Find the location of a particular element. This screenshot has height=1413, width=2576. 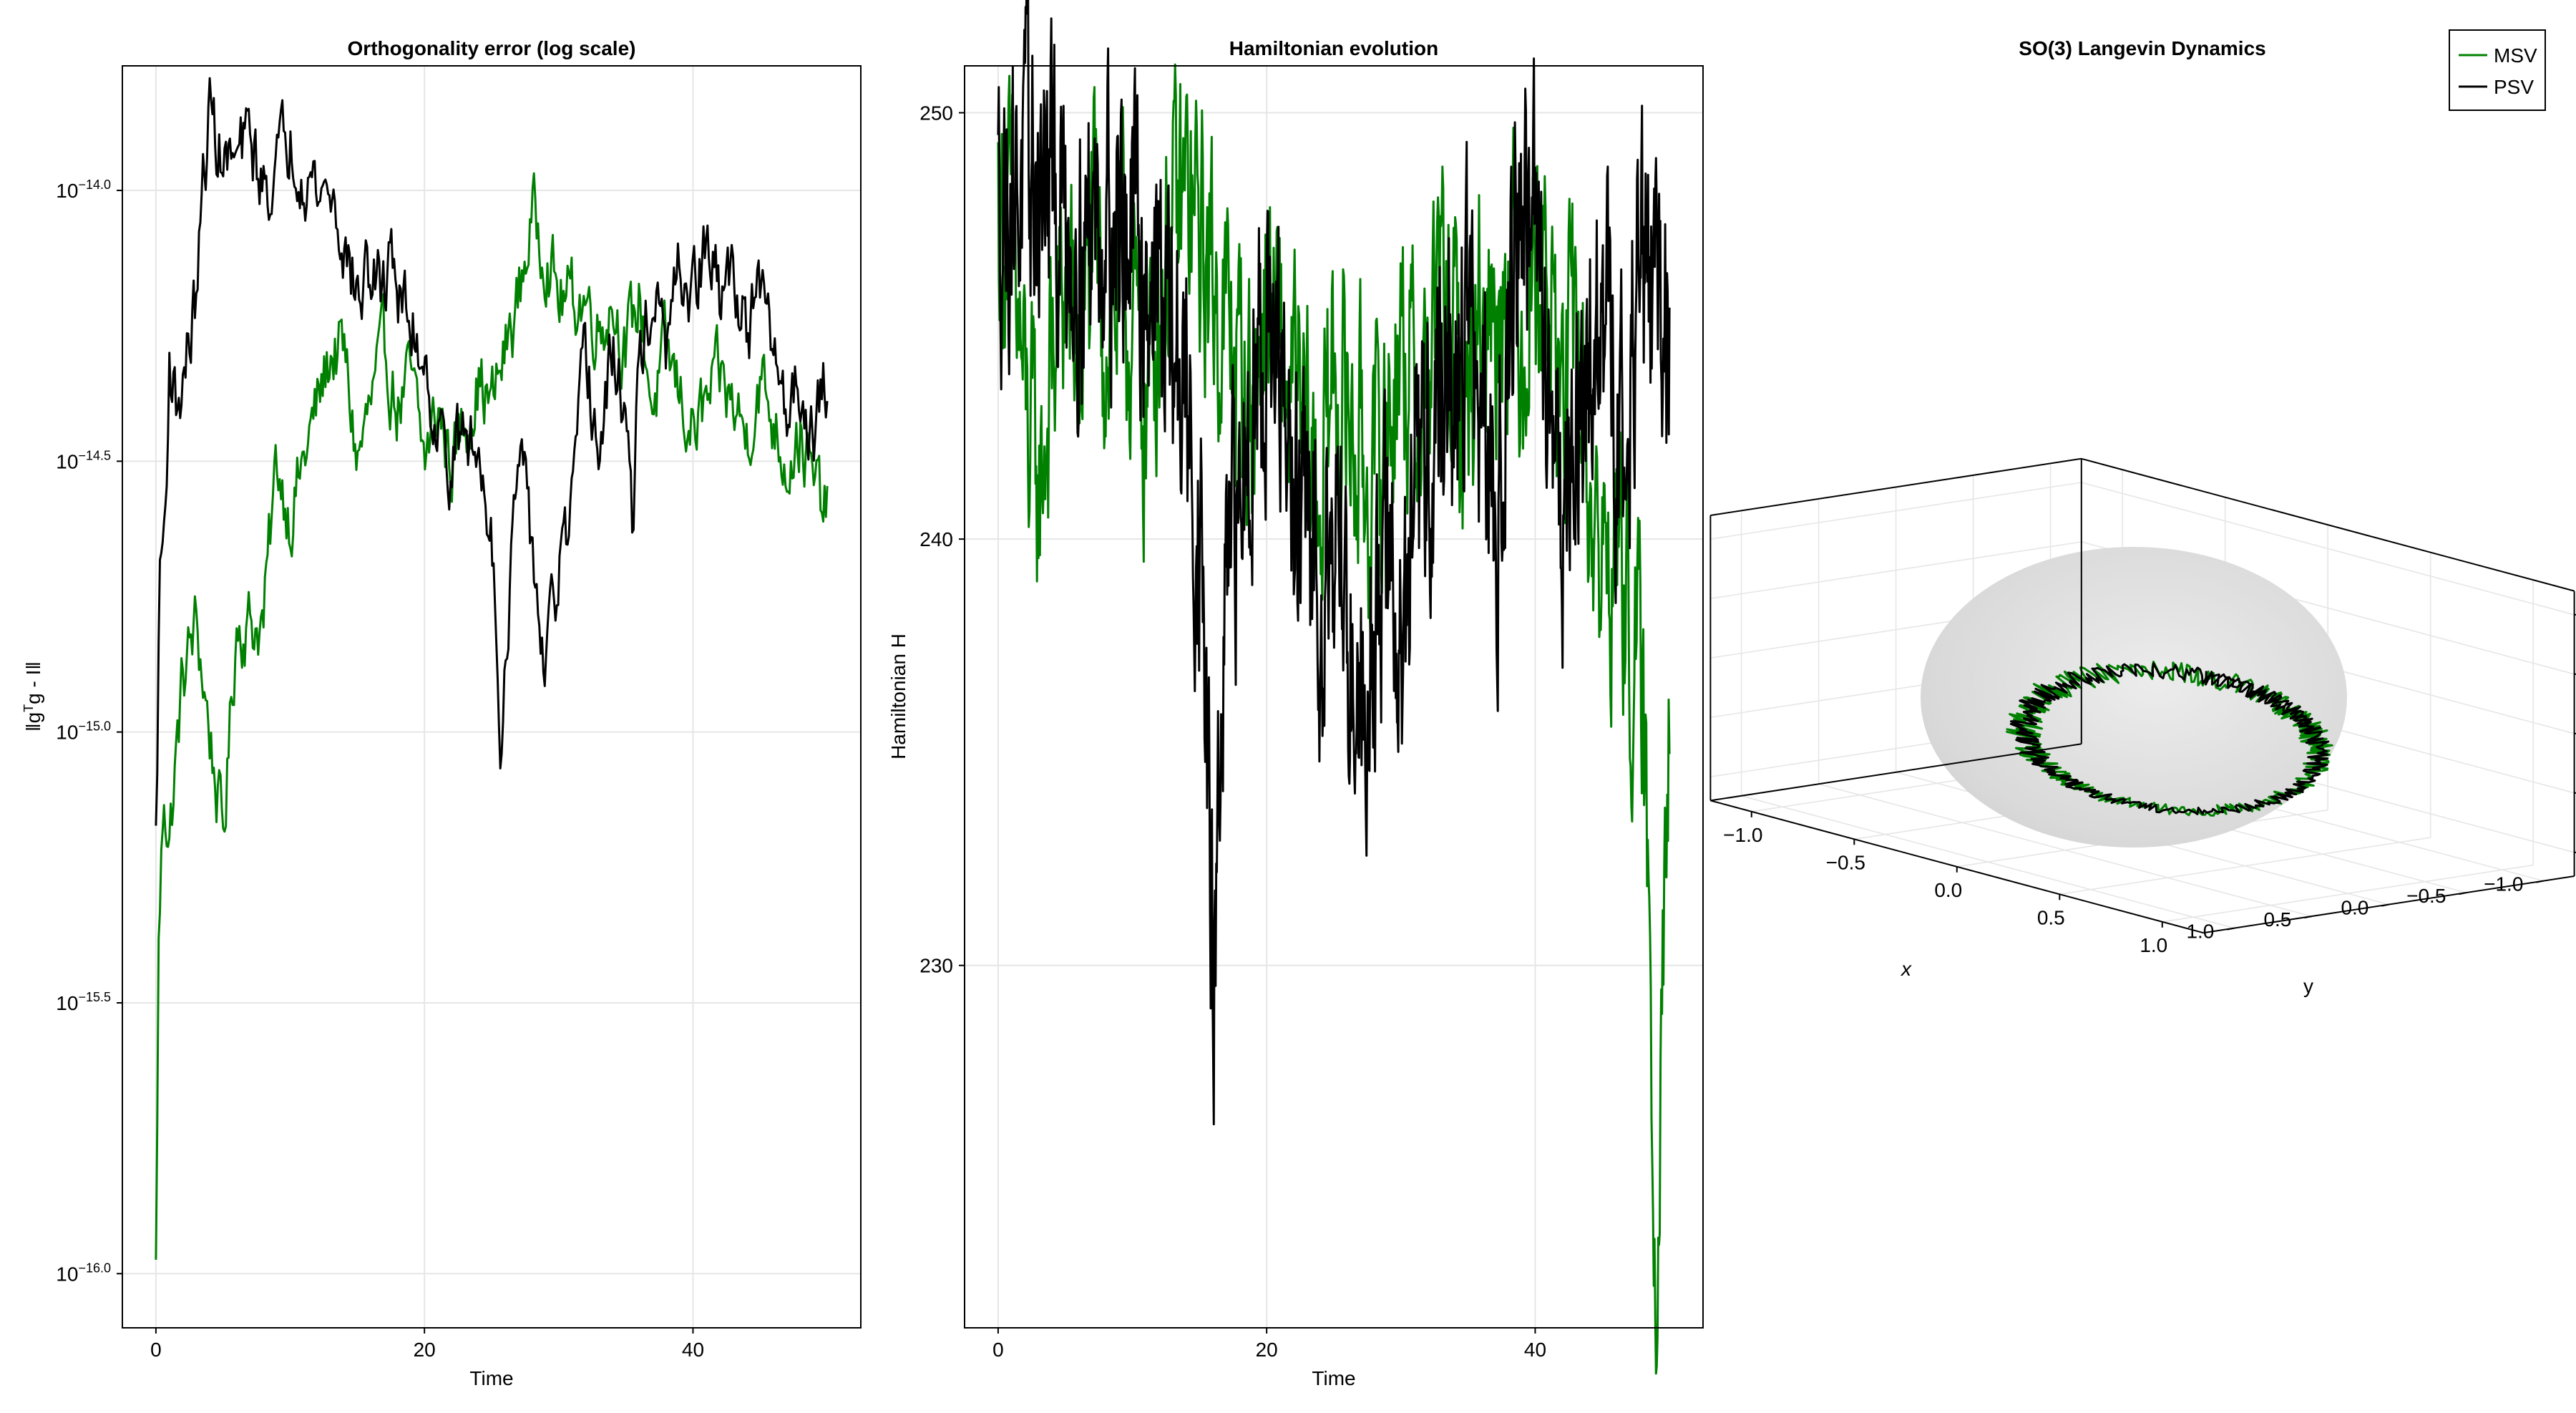

y-tick-label: 10−15.0 is located at coordinates (83, 731).